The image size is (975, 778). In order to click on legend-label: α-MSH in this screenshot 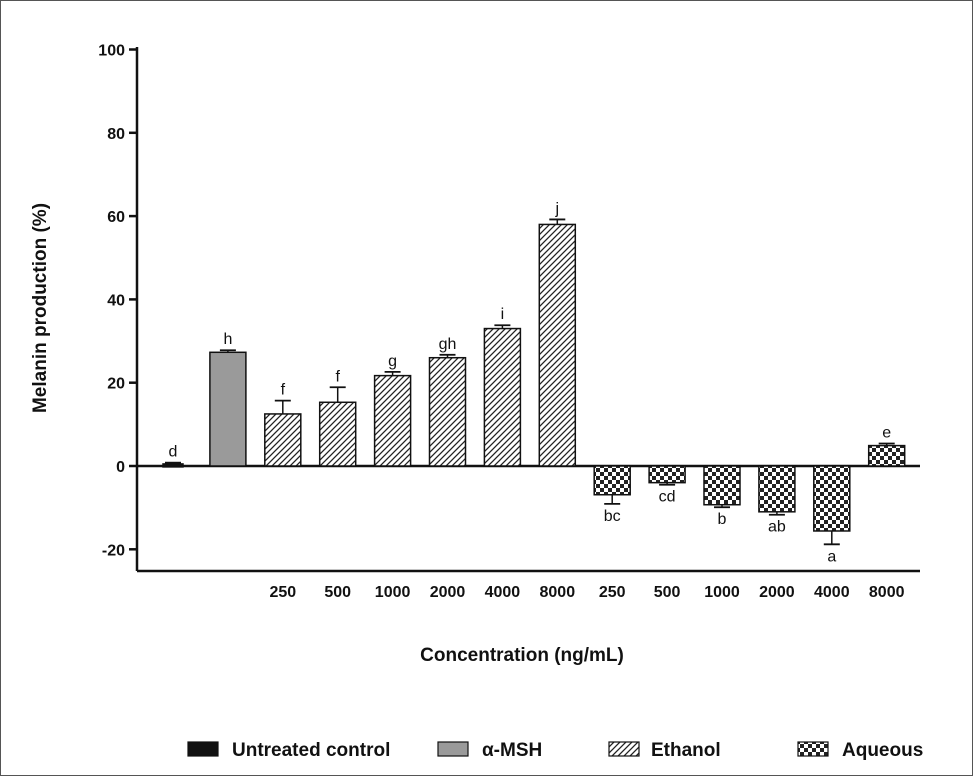, I will do `click(512, 750)`.